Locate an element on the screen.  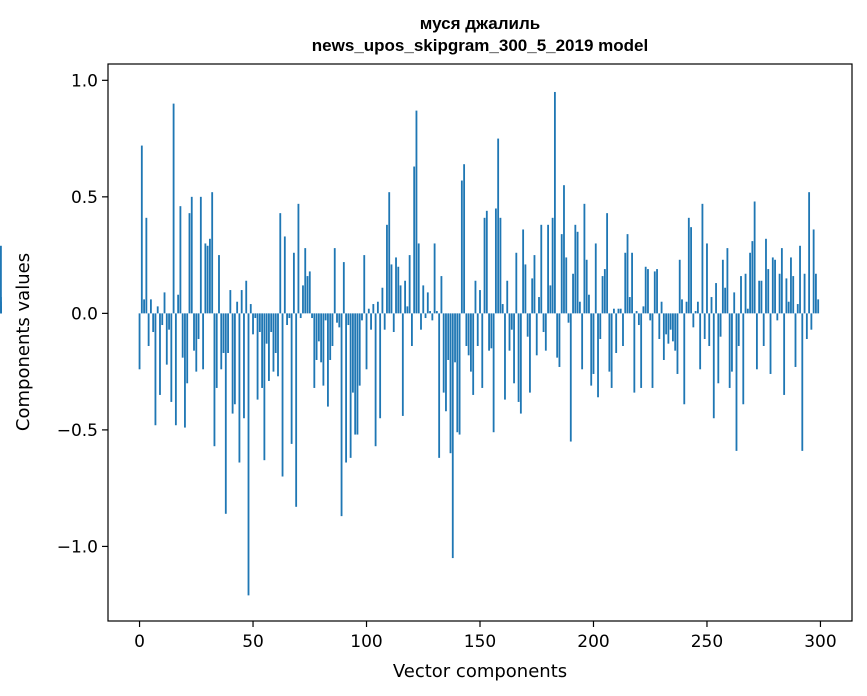
y-axis-ticks: −1.0 −0.5 0.0 0.5 1.0 is located at coordinates (82, 314).